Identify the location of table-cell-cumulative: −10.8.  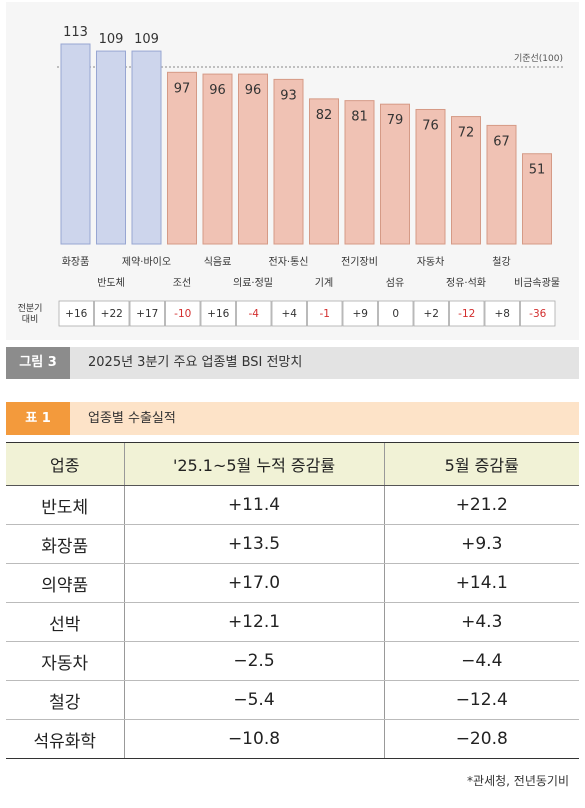
(253, 739).